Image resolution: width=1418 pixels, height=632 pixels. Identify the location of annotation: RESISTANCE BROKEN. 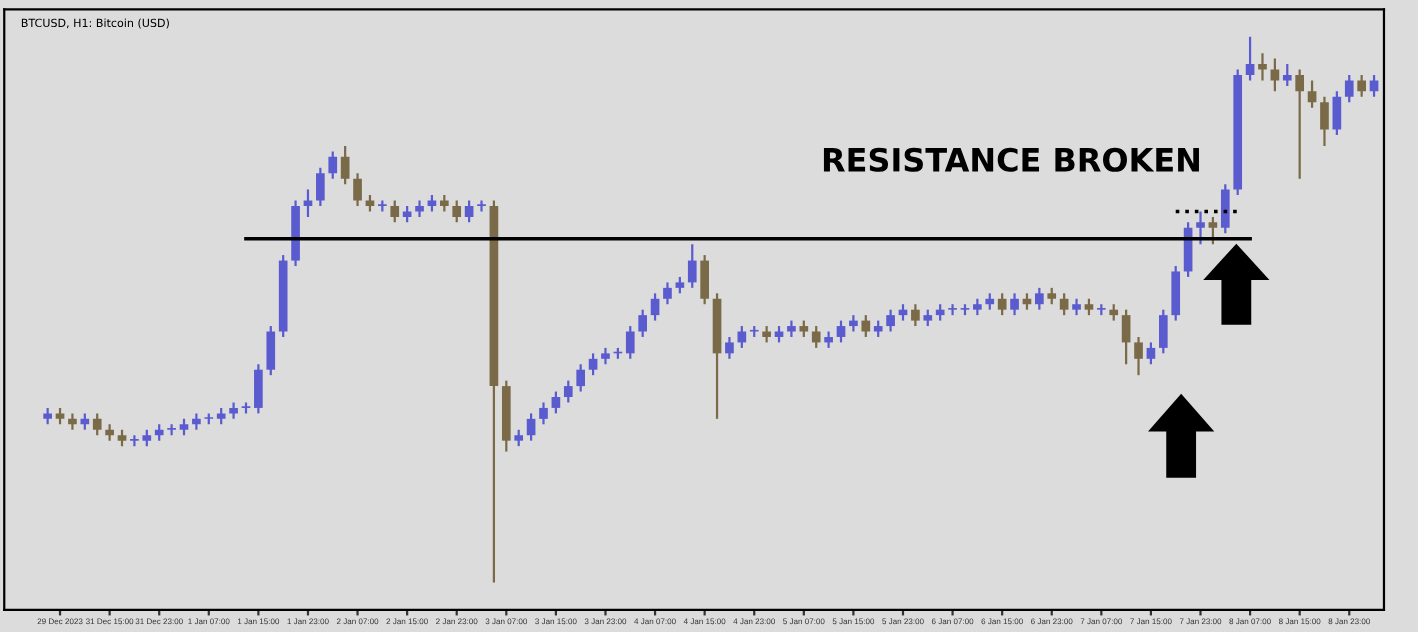
(1011, 159).